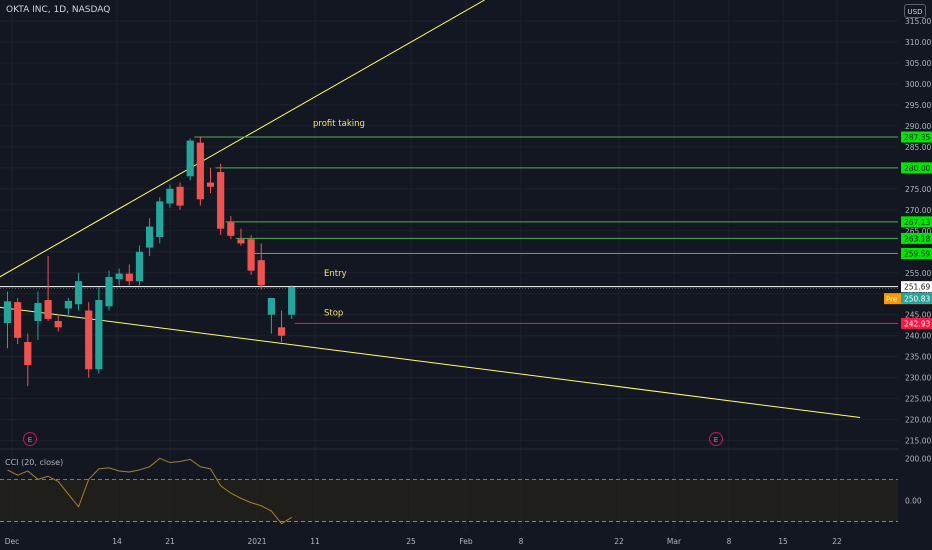 The width and height of the screenshot is (932, 550). I want to click on x-tick-label: 14, so click(117, 541).